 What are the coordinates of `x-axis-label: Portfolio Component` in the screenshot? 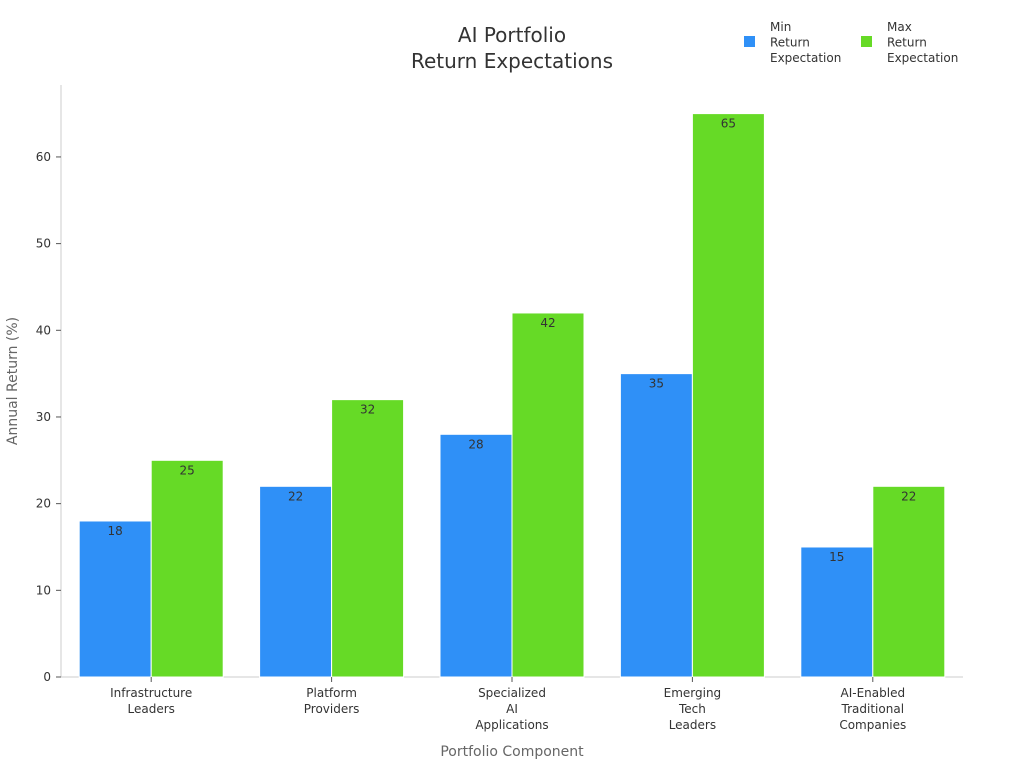 It's located at (512, 752).